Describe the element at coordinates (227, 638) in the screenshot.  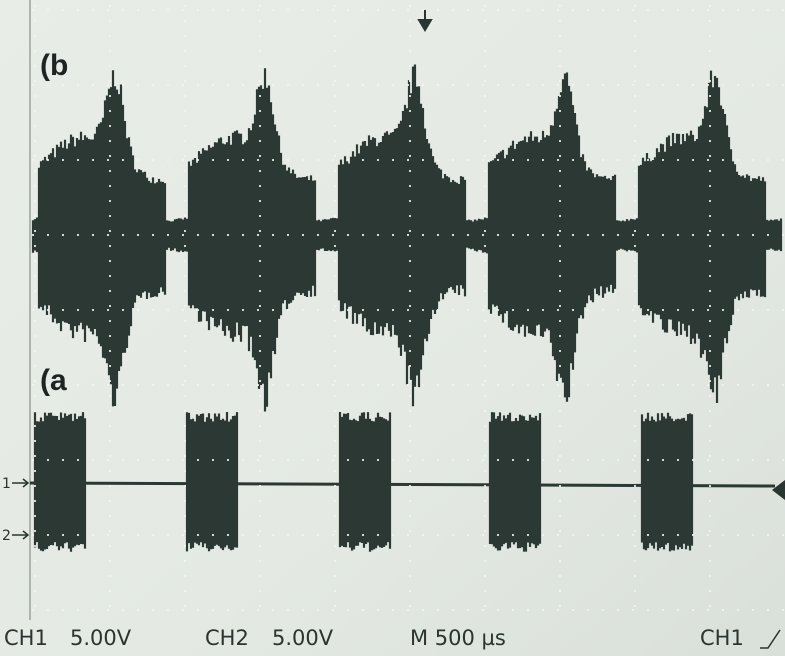
I see `status-ch2: CH2` at that location.